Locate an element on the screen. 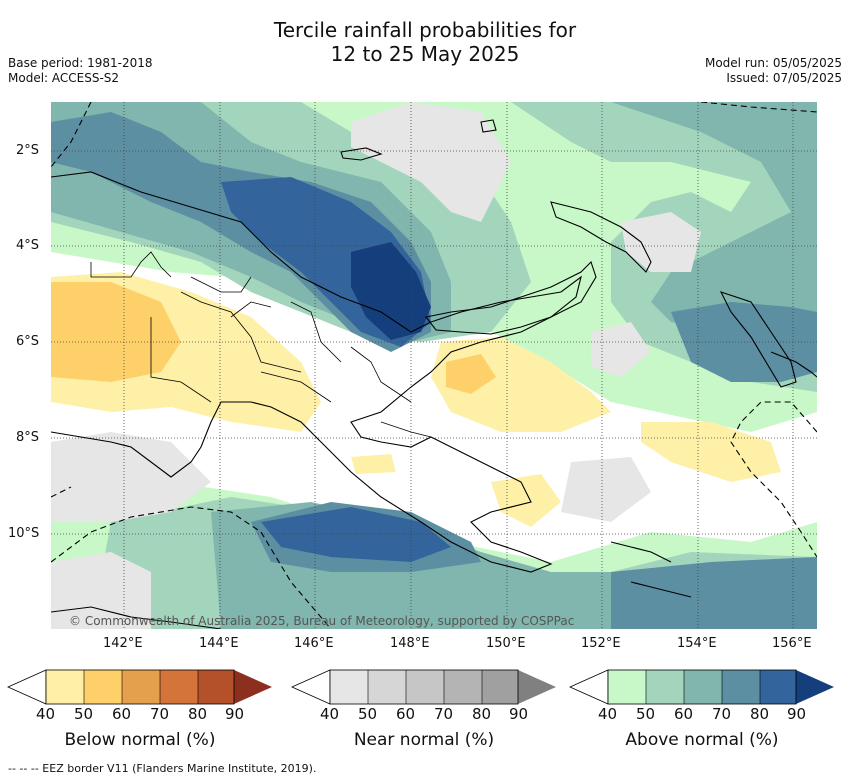 This screenshot has width=850, height=781. near-normal-40-southwest is located at coordinates (101, 590).